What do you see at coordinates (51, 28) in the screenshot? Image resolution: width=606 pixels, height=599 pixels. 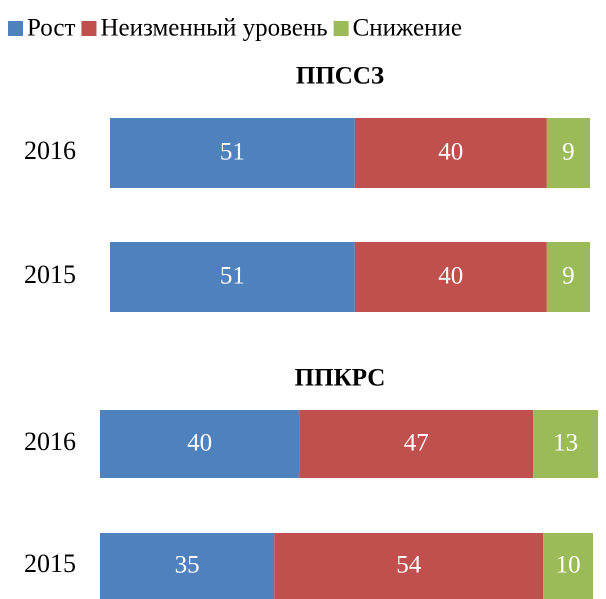 I see `legend-label: Рост` at bounding box center [51, 28].